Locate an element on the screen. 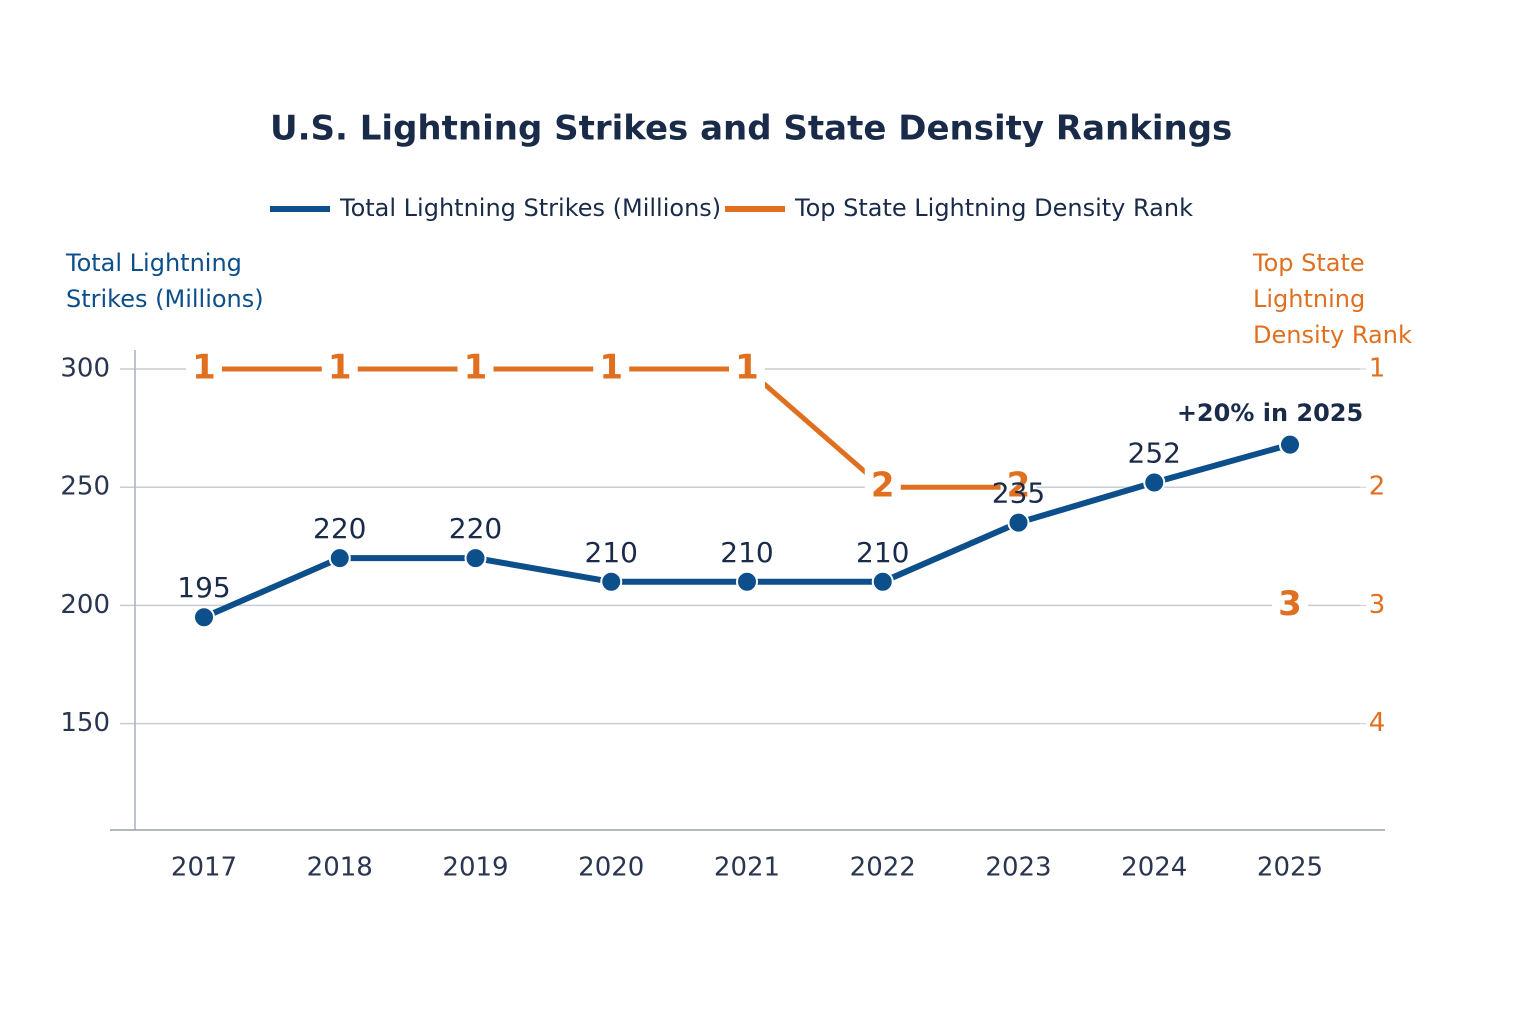 This screenshot has height=1028, width=1536. y2-axis-title: Top State is located at coordinates (1308, 263).